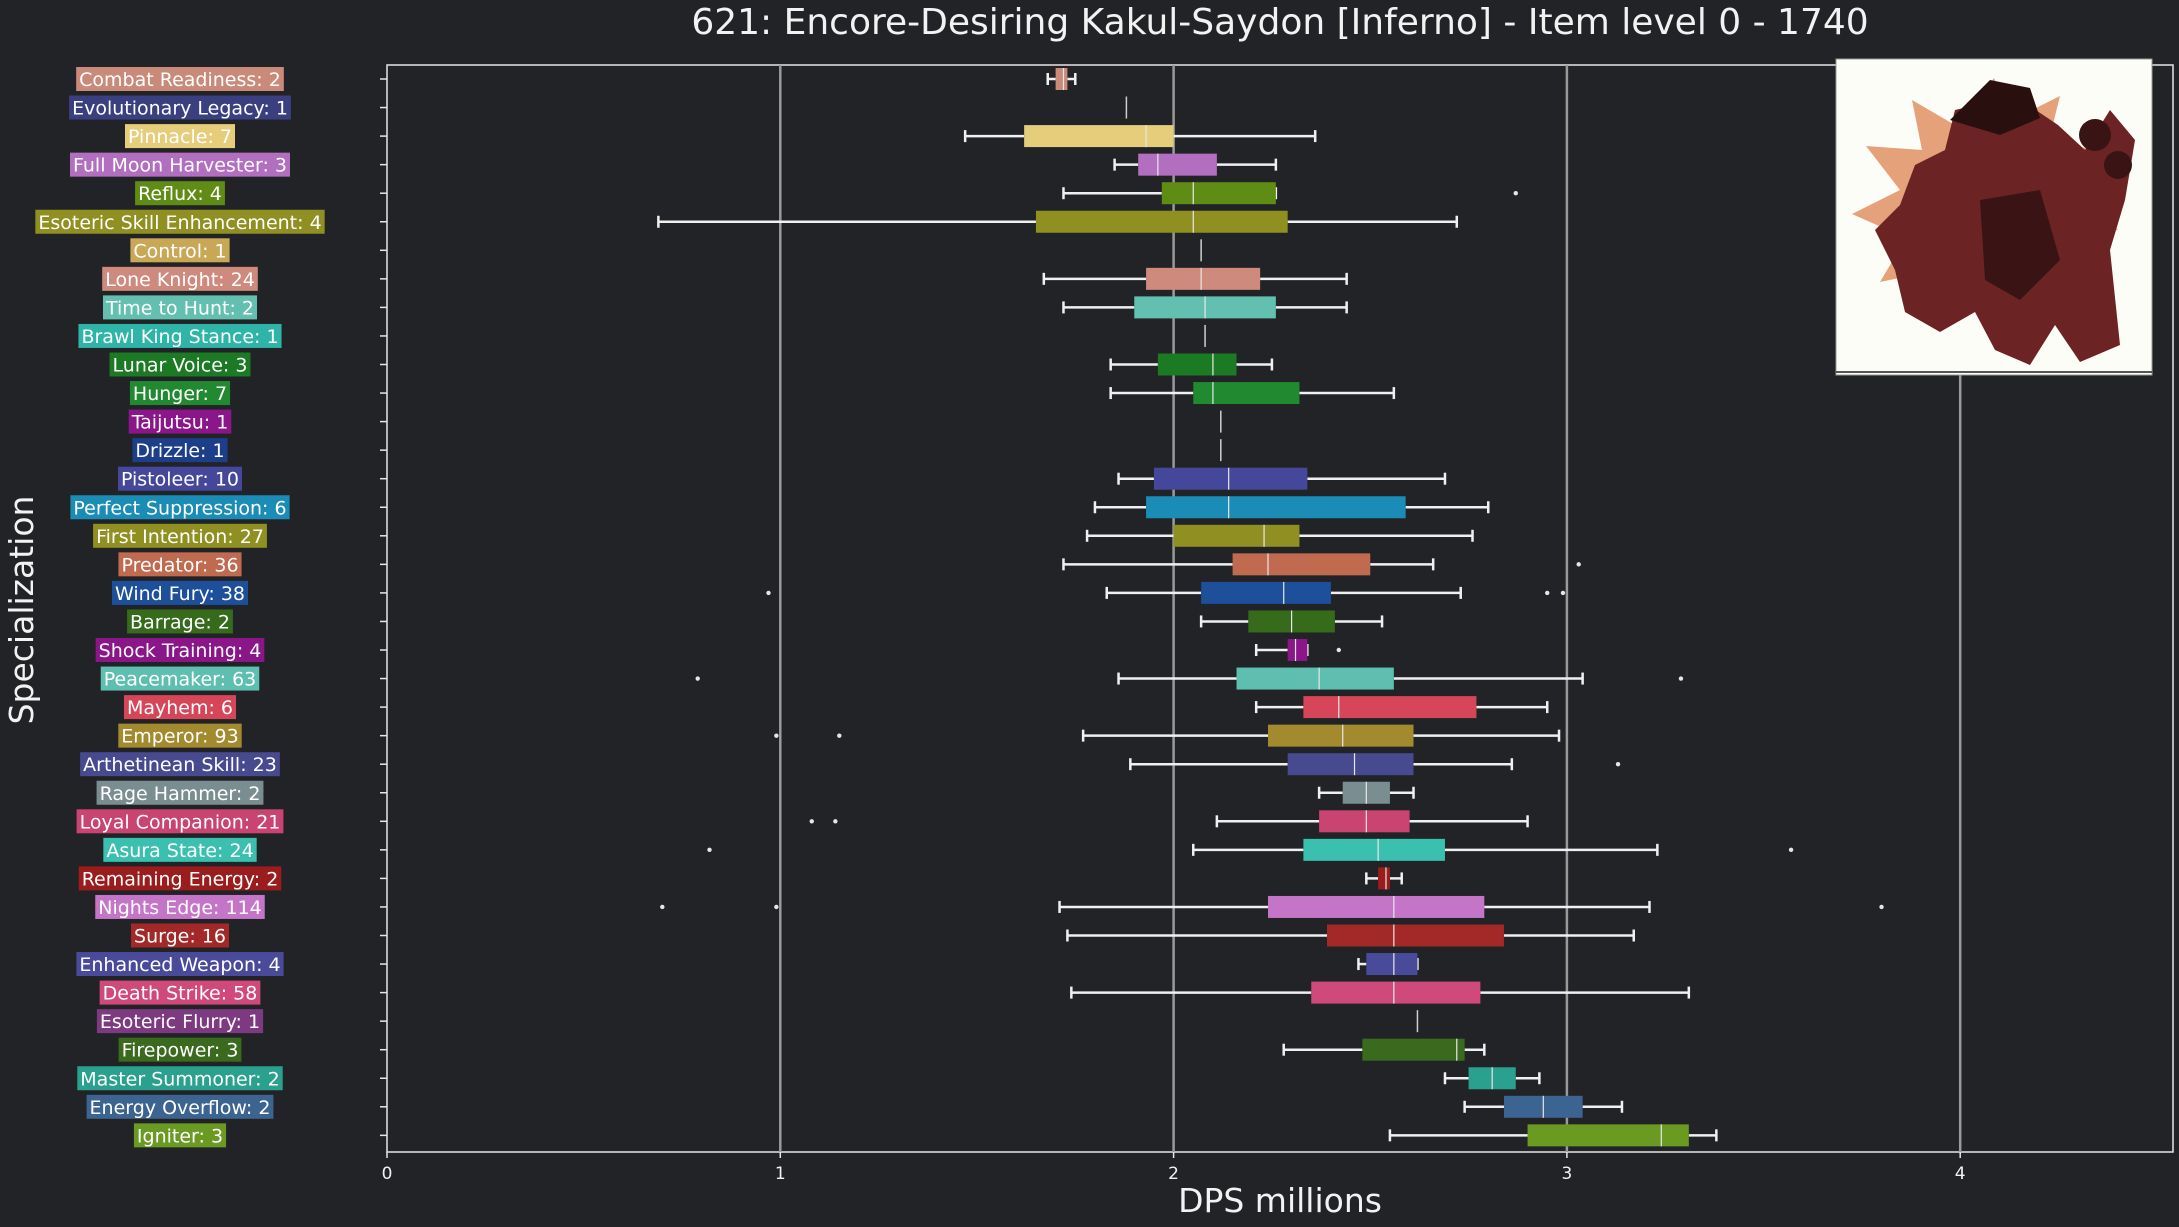 Image resolution: width=2179 pixels, height=1227 pixels. What do you see at coordinates (1280, 1200) in the screenshot?
I see `x-axis-label: DPS millions` at bounding box center [1280, 1200].